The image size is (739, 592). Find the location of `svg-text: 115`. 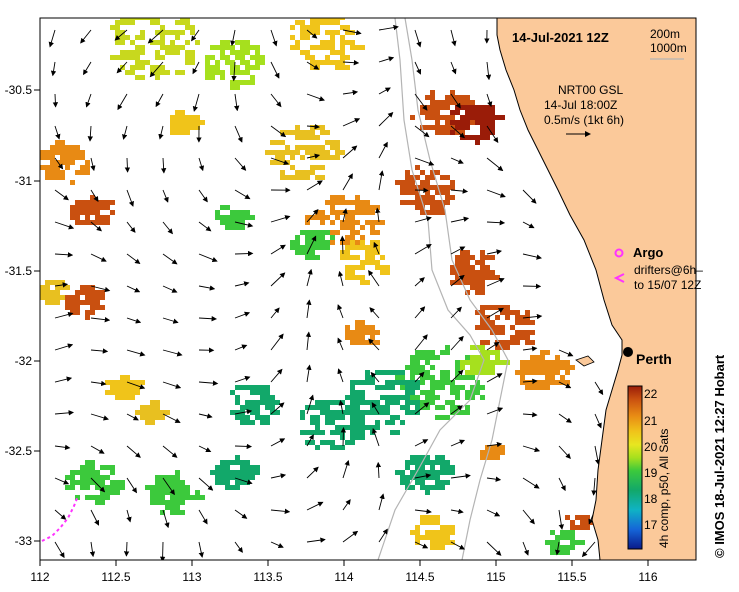

svg-text: 115 is located at coordinates (495, 577).